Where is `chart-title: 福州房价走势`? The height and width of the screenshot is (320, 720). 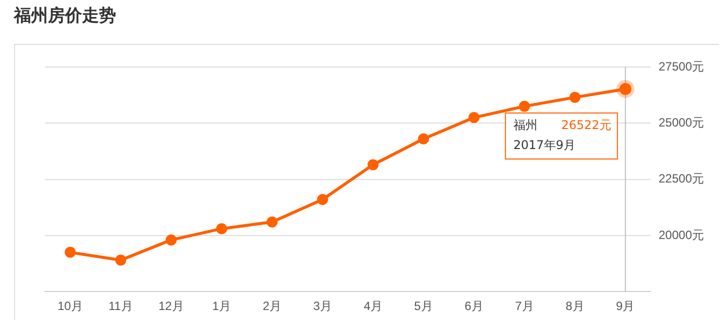
chart-title: 福州房价走势 is located at coordinates (65, 16).